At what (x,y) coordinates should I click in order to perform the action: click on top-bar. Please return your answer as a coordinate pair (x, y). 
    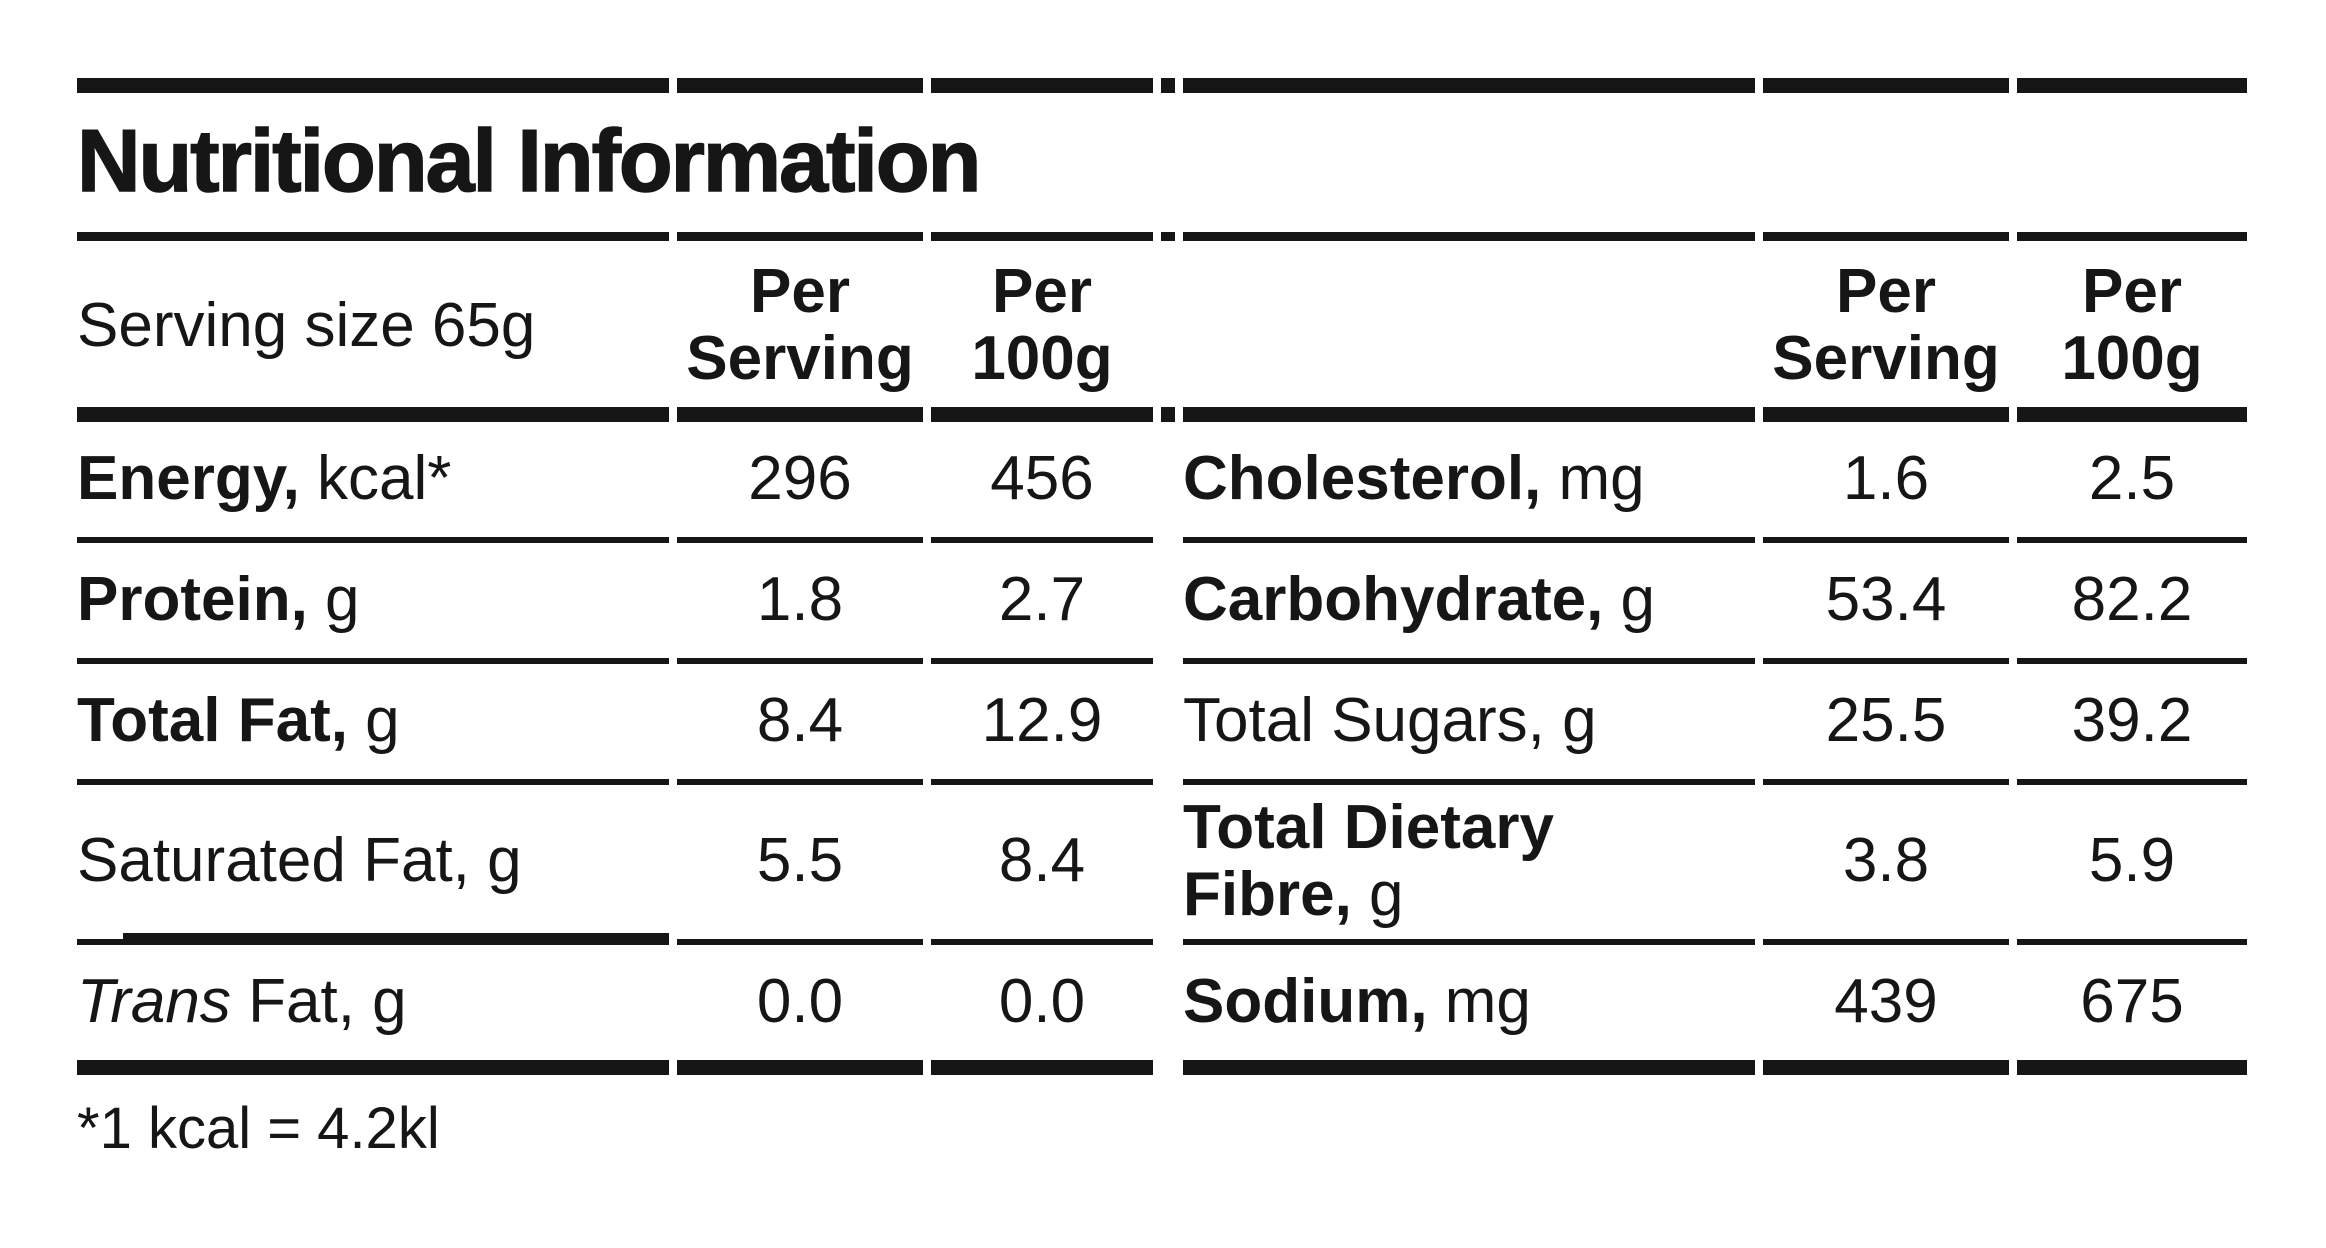
    Looking at the image, I should click on (1162, 85).